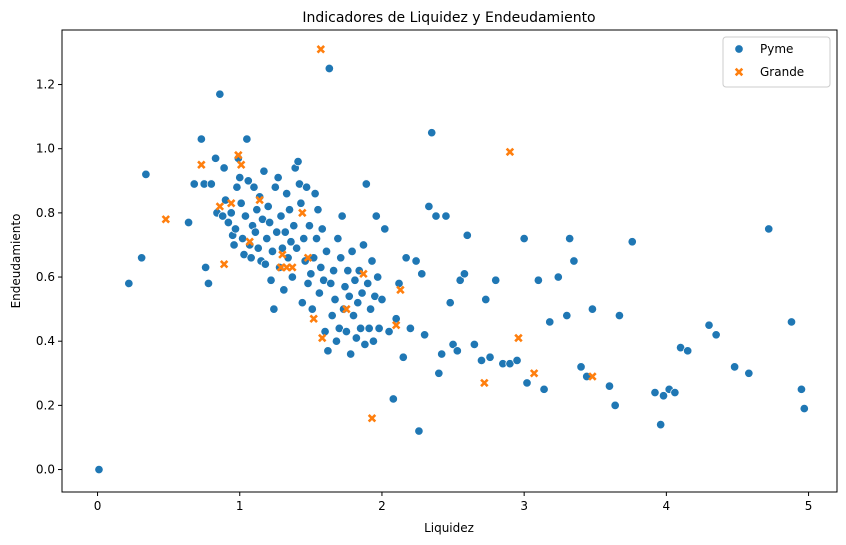 The image size is (846, 545). Describe the element at coordinates (45, 341) in the screenshot. I see `y-tick-label: 0.4` at that location.